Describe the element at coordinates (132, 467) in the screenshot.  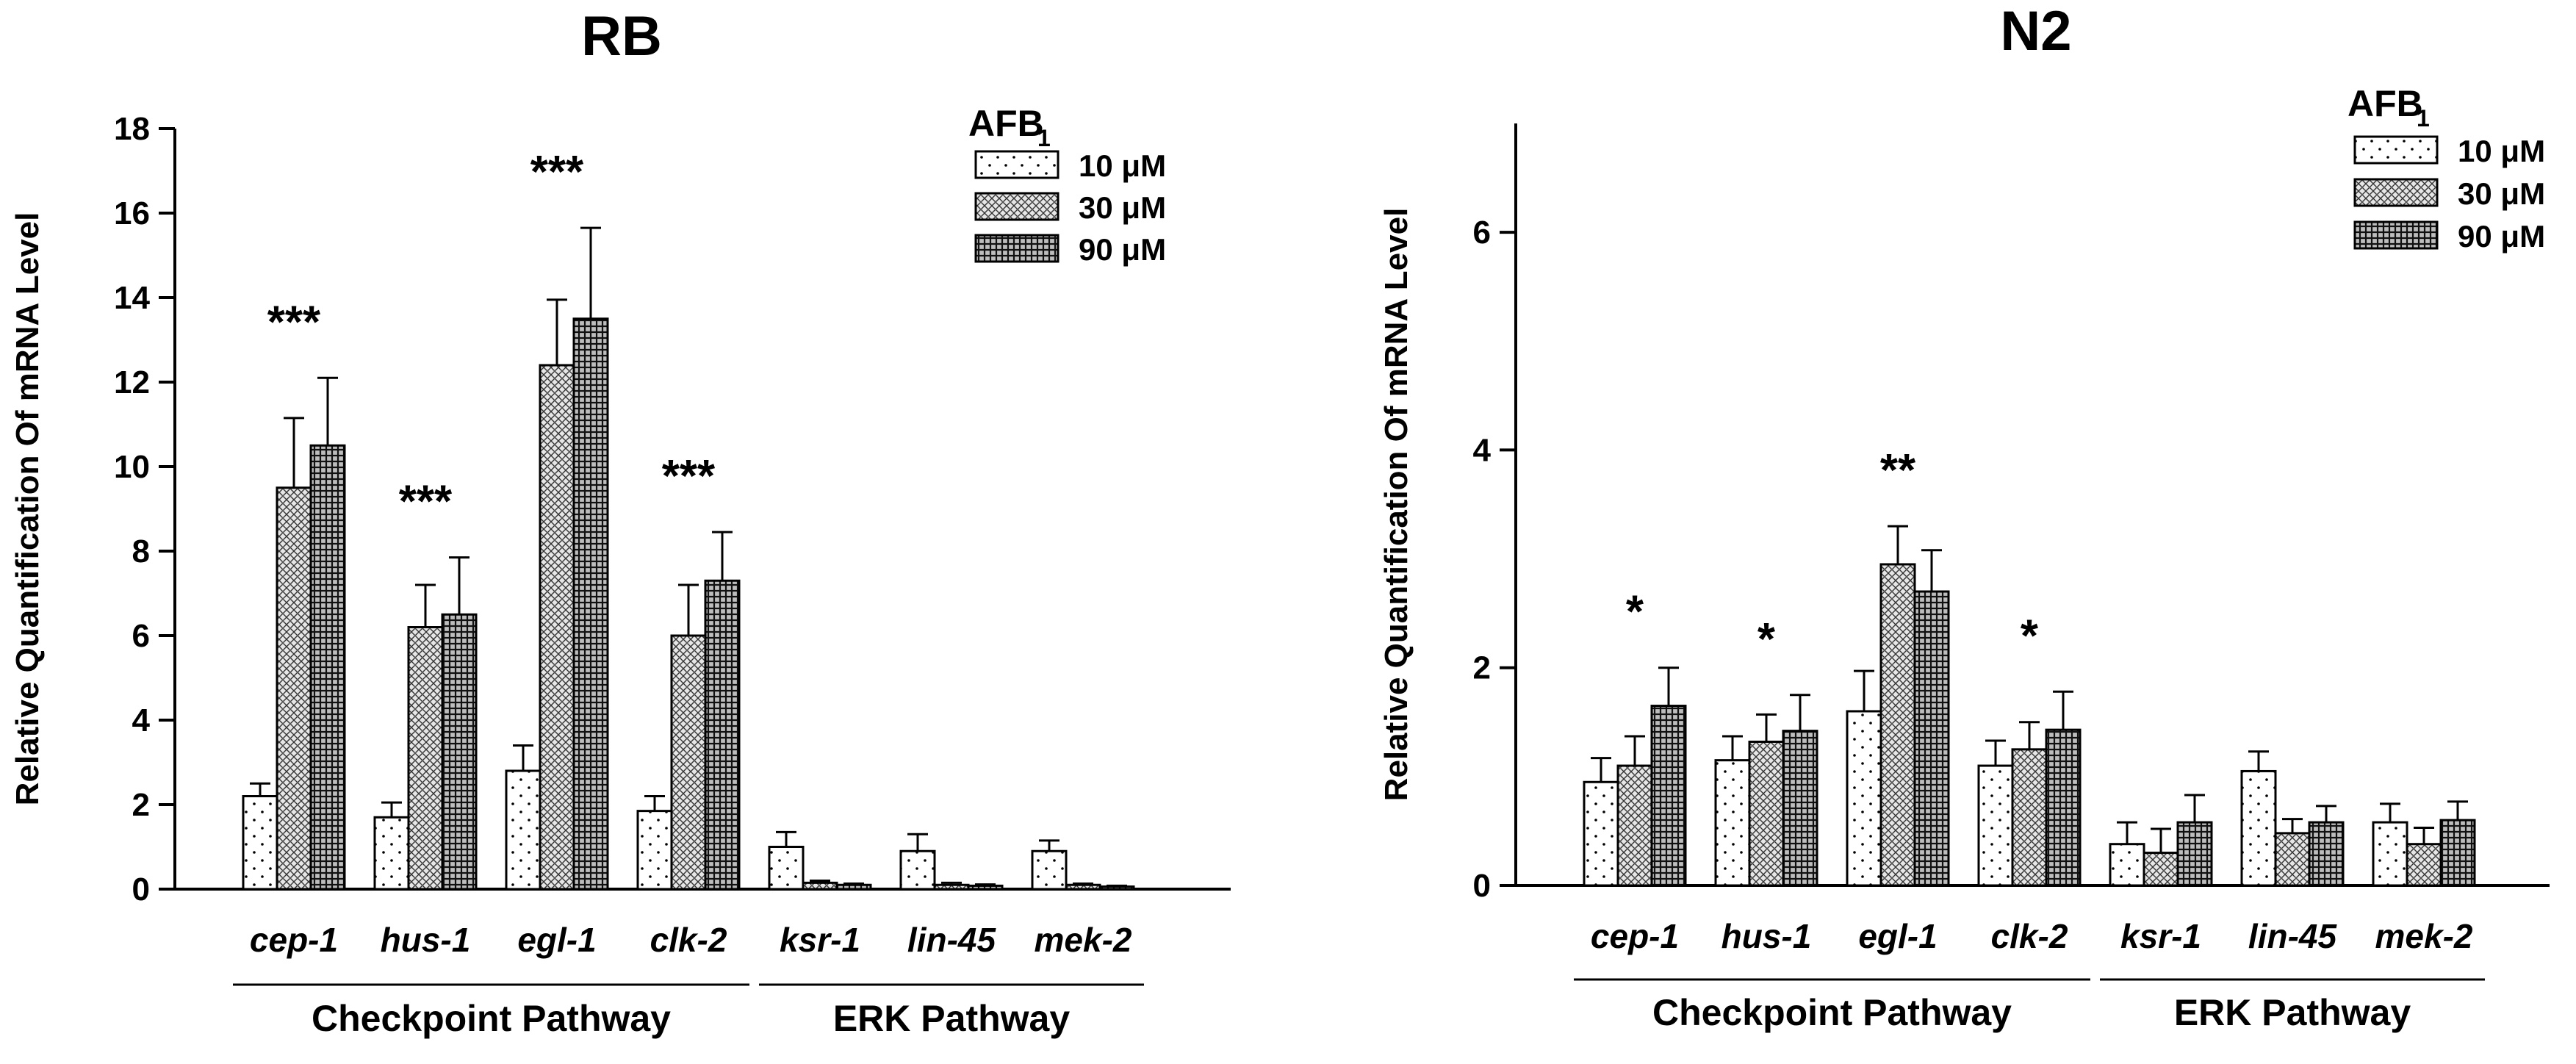
I see `y-tick-label: 10` at that location.